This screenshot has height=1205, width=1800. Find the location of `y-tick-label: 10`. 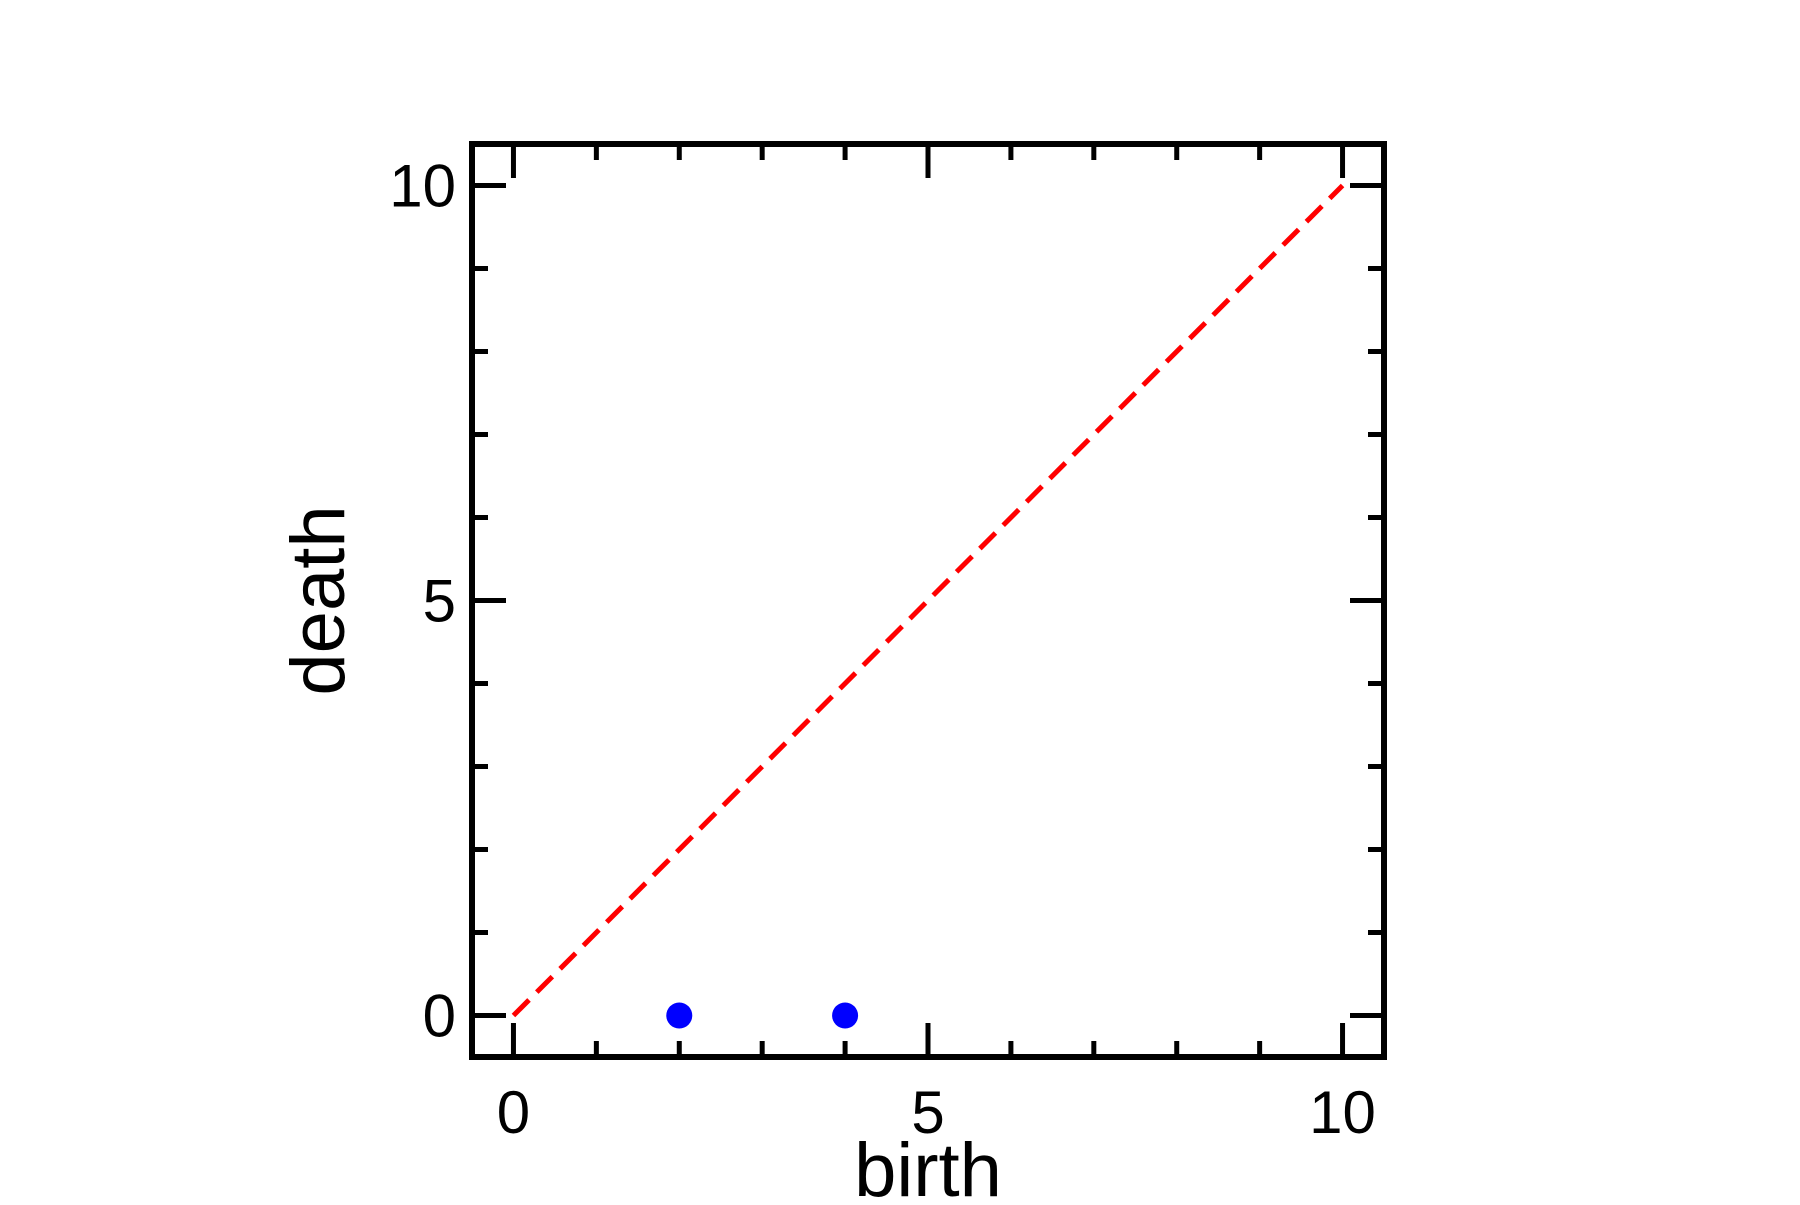

y-tick-label: 10 is located at coordinates (422, 186).